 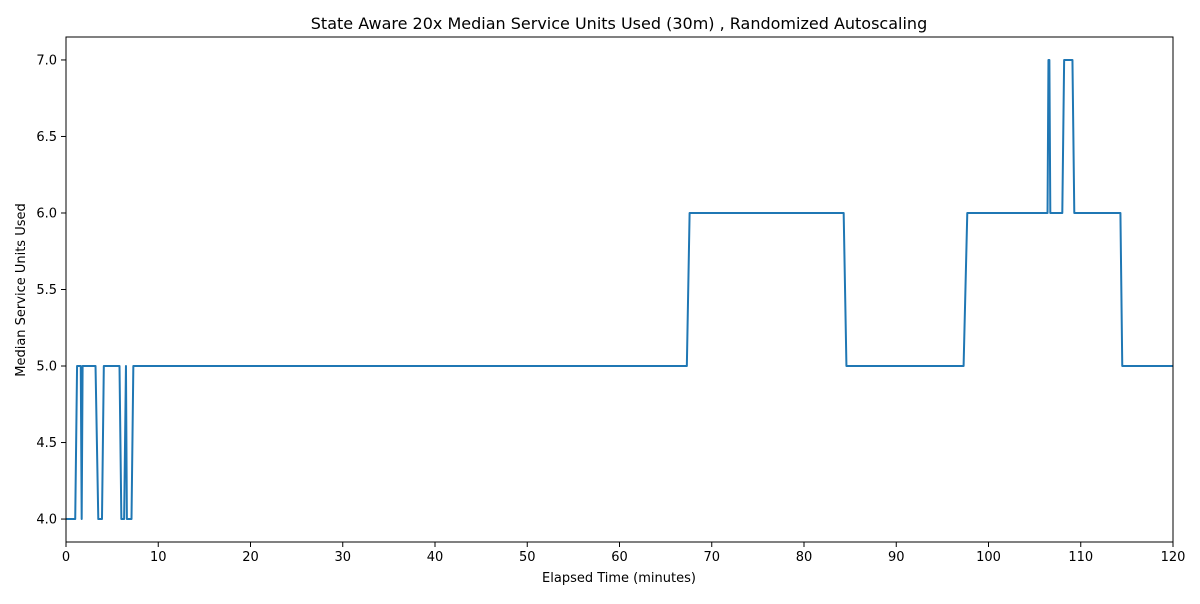 I want to click on y-tick-label: 5.0, so click(x=46, y=367).